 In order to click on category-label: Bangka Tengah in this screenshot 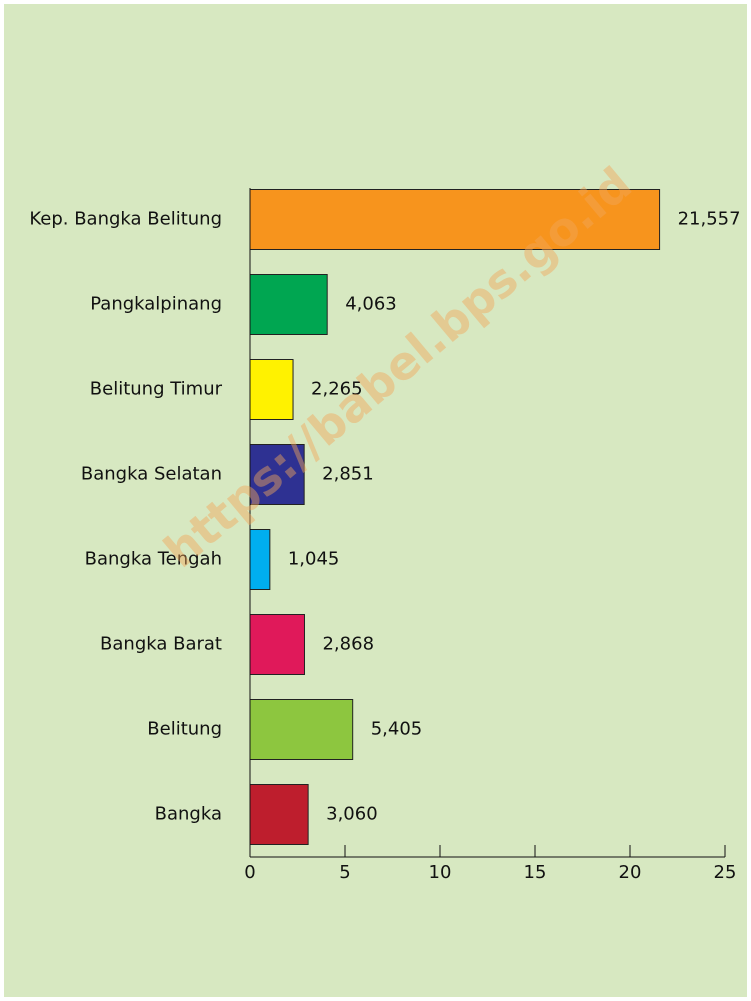, I will do `click(153, 559)`.